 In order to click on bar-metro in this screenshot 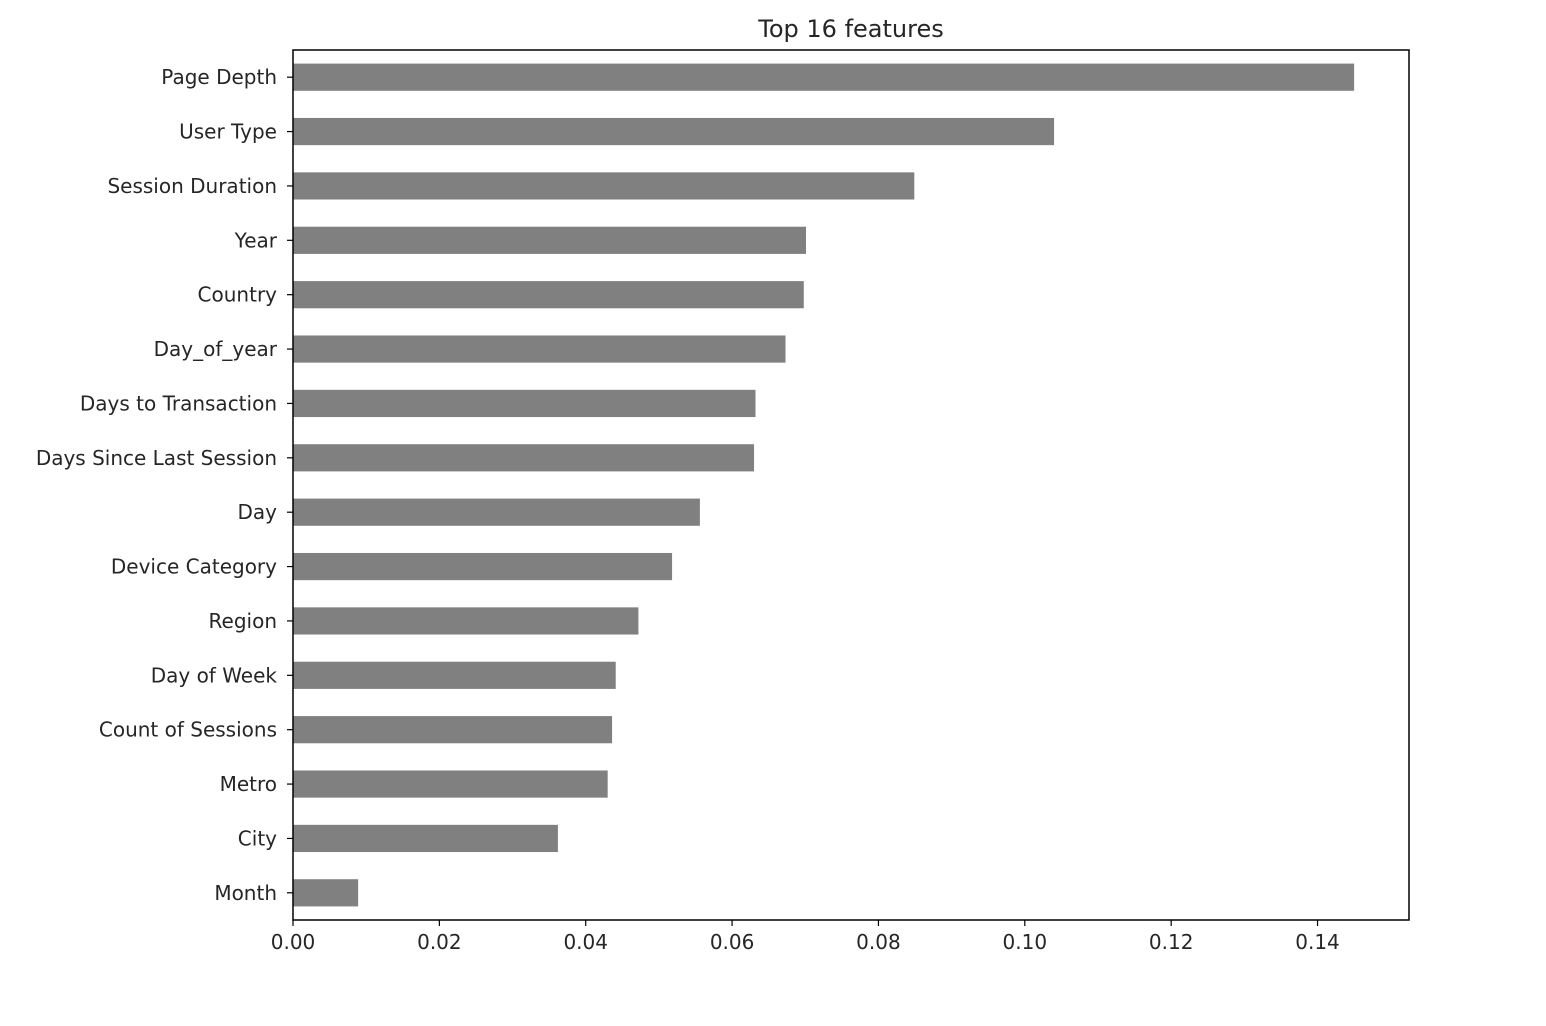, I will do `click(450, 784)`.